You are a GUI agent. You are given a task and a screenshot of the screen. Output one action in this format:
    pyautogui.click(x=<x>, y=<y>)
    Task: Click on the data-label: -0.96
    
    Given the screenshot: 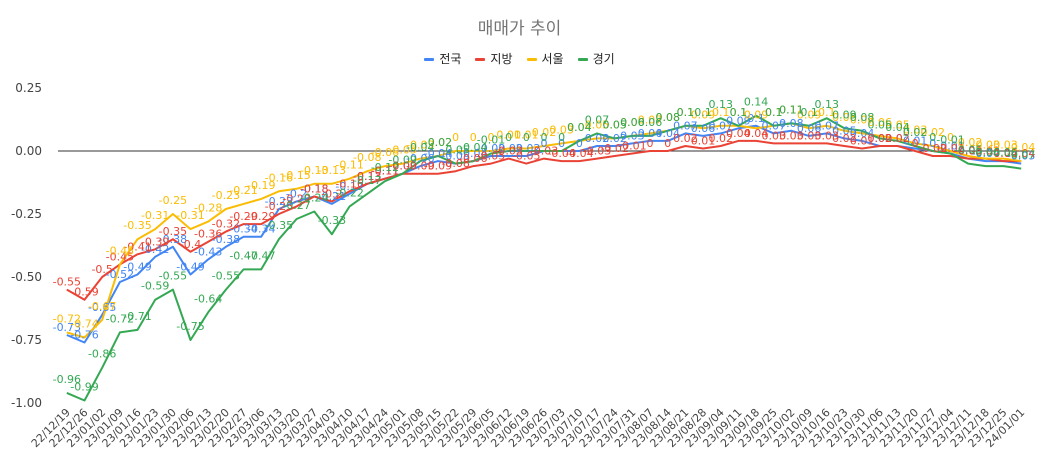 What is the action you would take?
    pyautogui.click(x=67, y=379)
    